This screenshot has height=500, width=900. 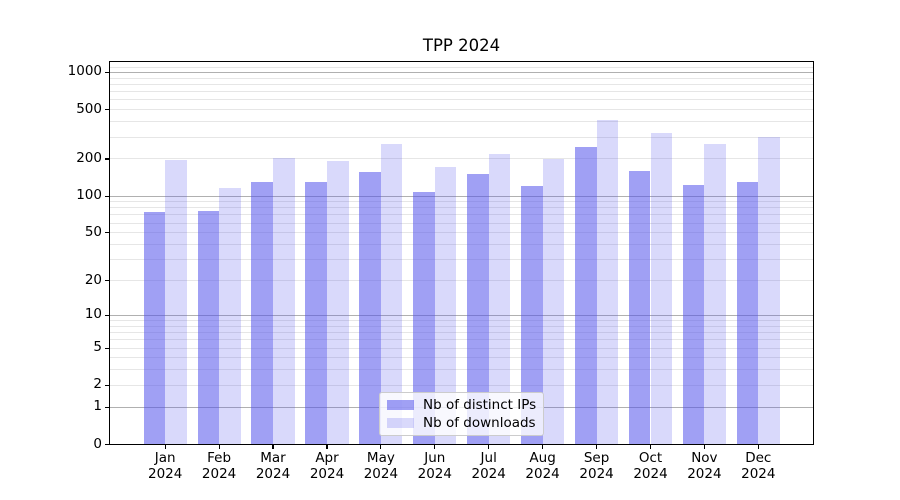 I want to click on bar-distinct-ips-may, so click(x=370, y=307).